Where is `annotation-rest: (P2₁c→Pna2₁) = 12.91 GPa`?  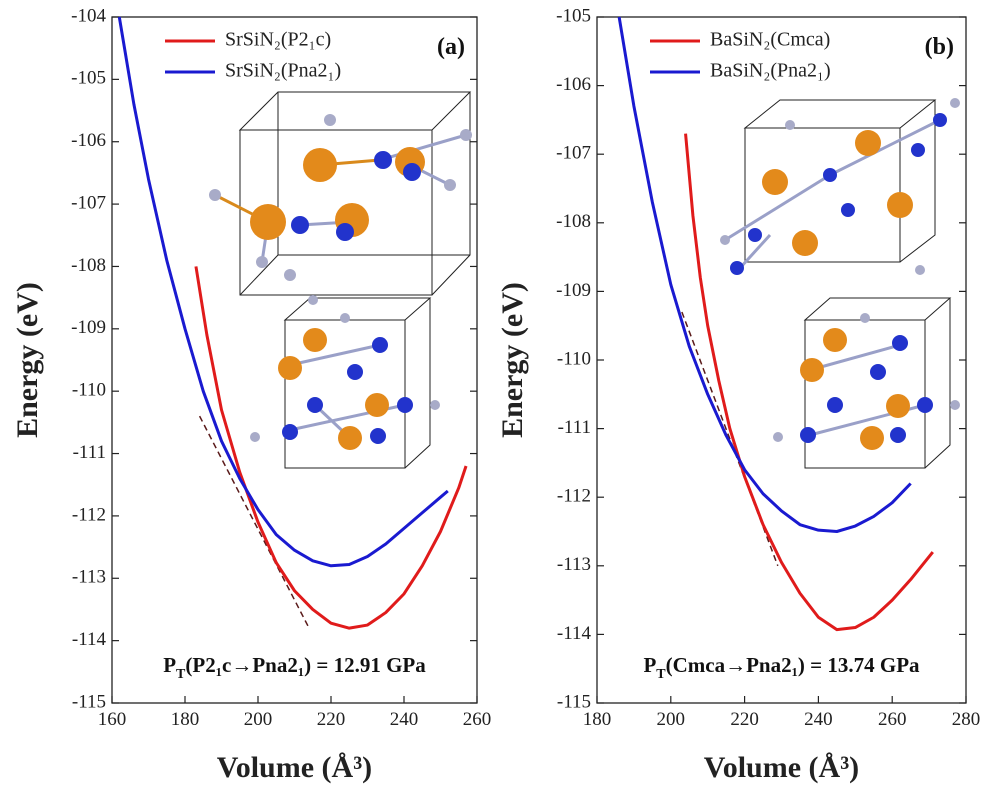 annotation-rest: (P2₁c→Pna2₁) = 12.91 GPa is located at coordinates (305, 665).